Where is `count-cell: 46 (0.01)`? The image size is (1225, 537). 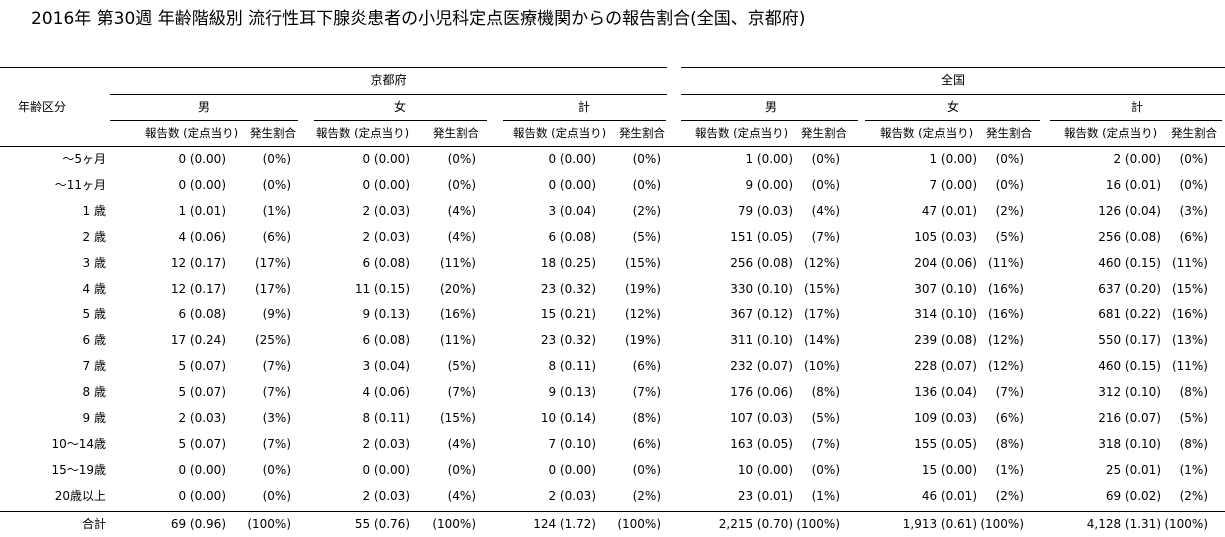 count-cell: 46 (0.01) is located at coordinates (949, 496).